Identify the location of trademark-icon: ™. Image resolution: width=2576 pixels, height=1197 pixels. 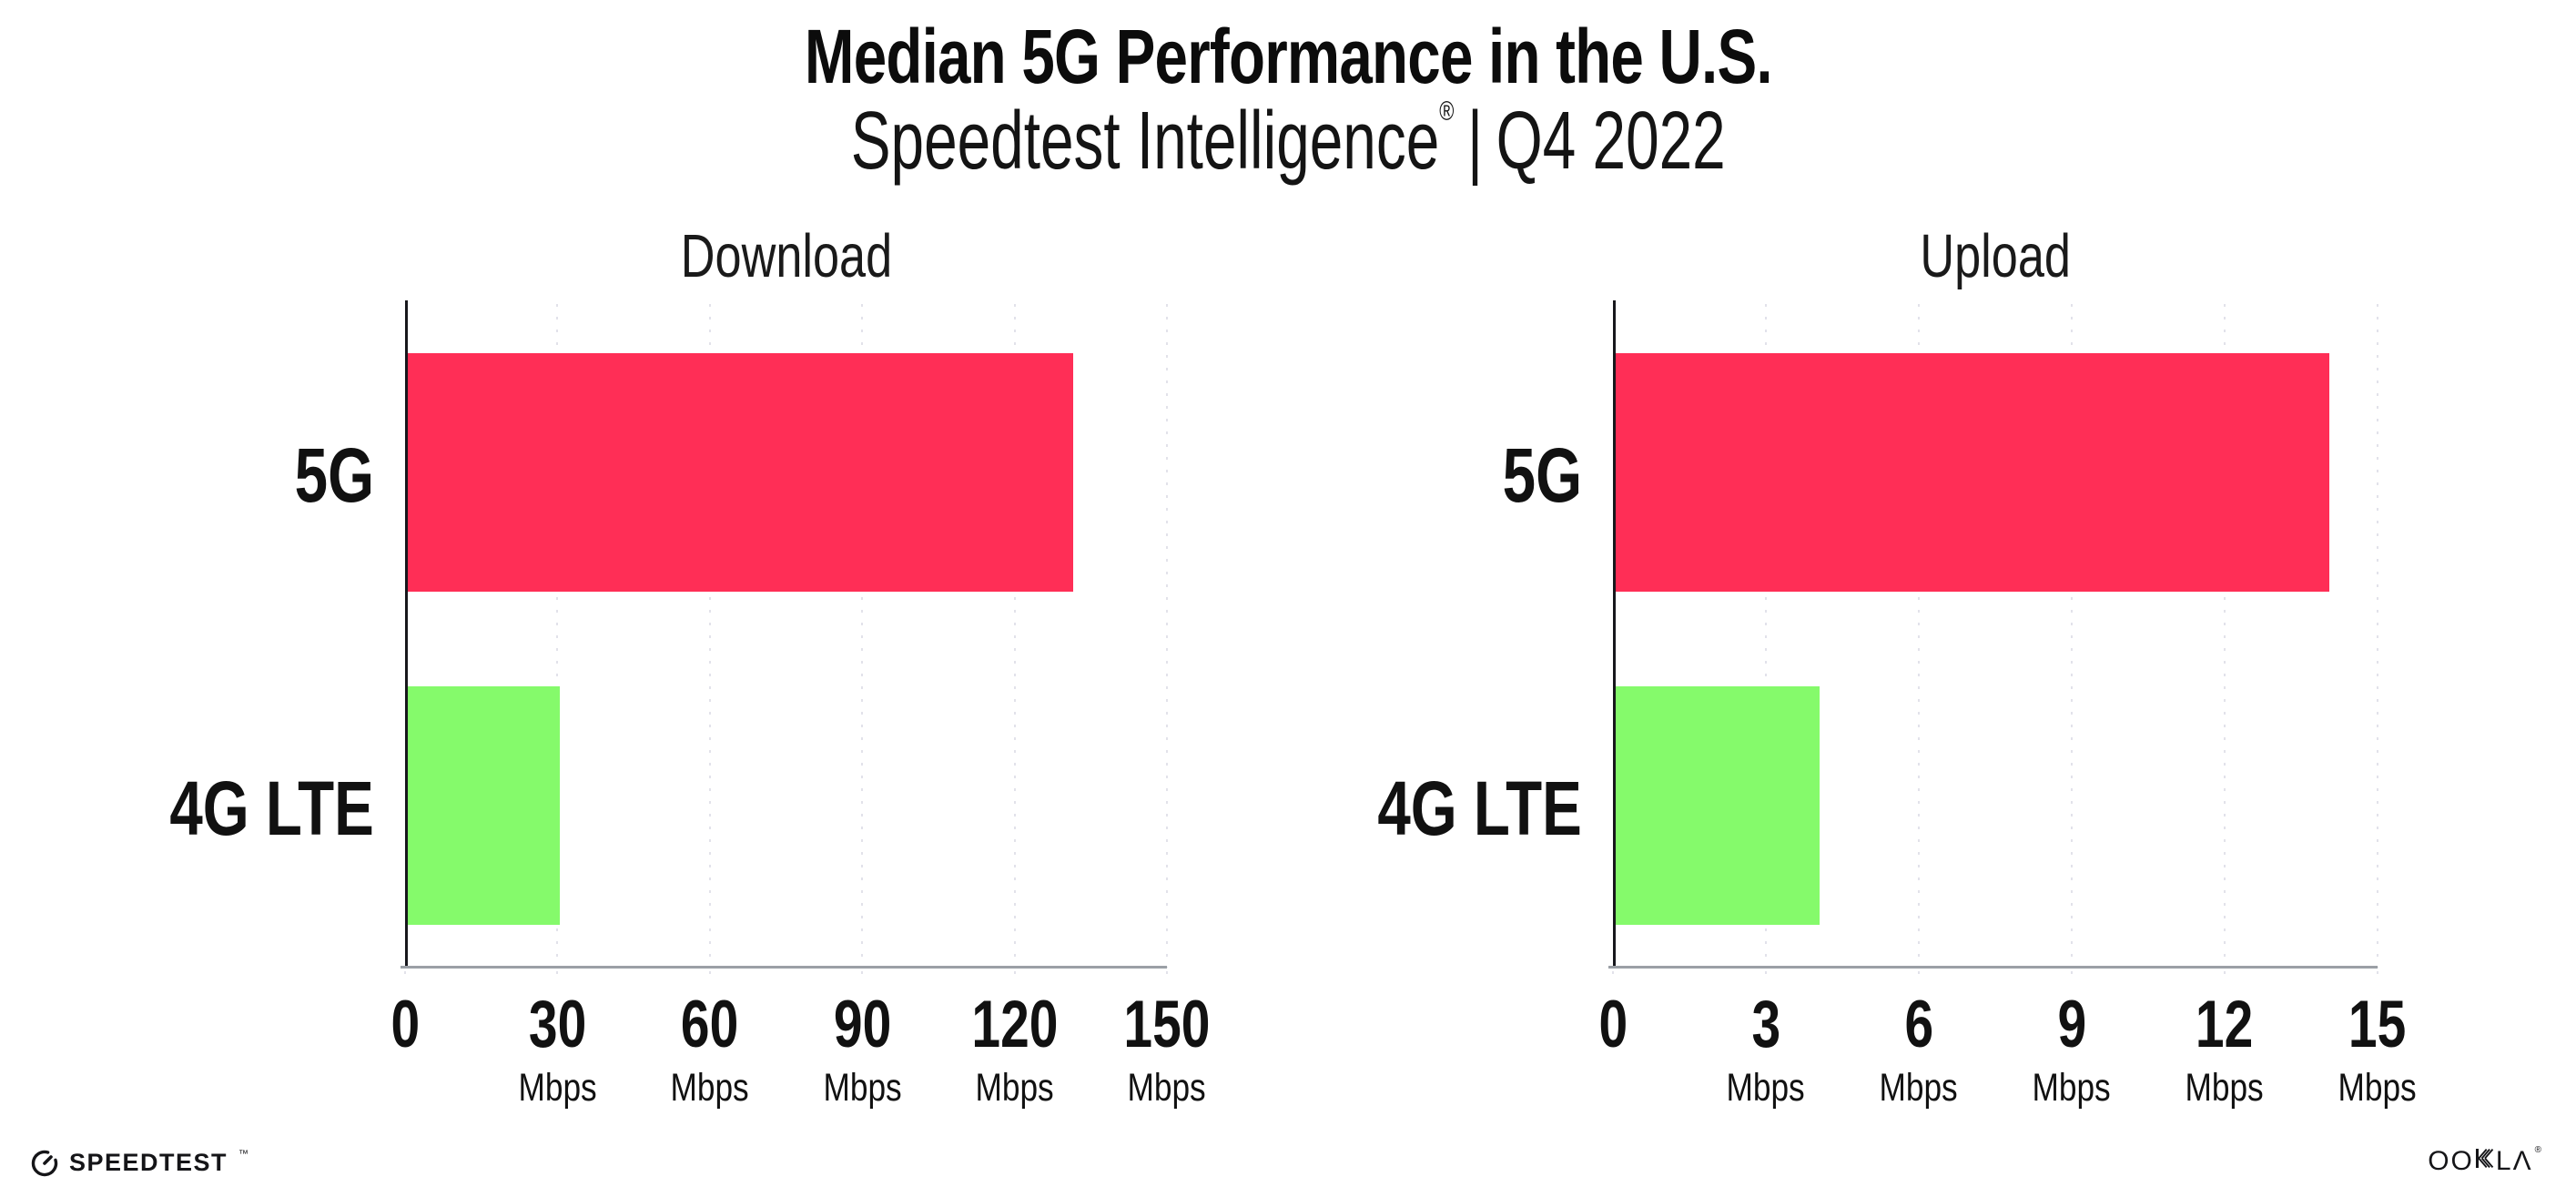
(243, 1154).